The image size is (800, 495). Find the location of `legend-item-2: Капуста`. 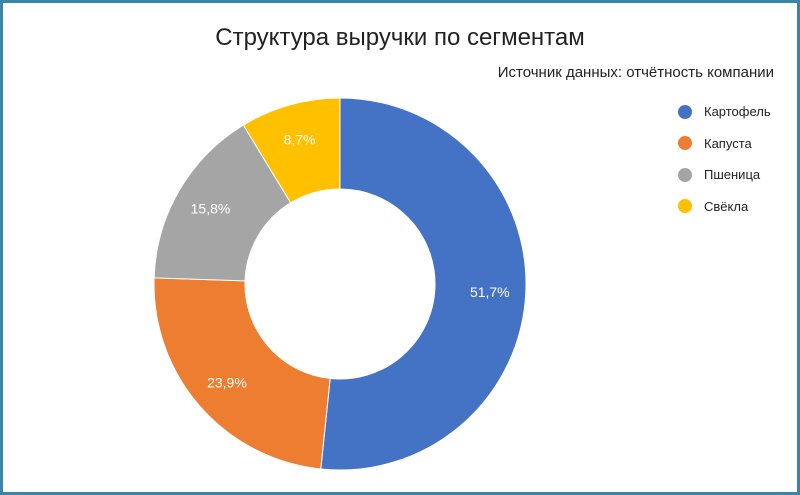

legend-item-2: Капуста is located at coordinates (724, 144).